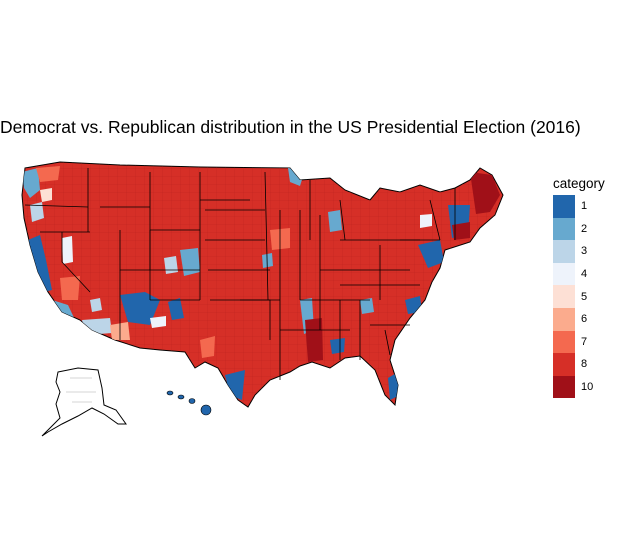 The width and height of the screenshot is (617, 553). Describe the element at coordinates (584, 296) in the screenshot. I see `legend-label: 5` at that location.